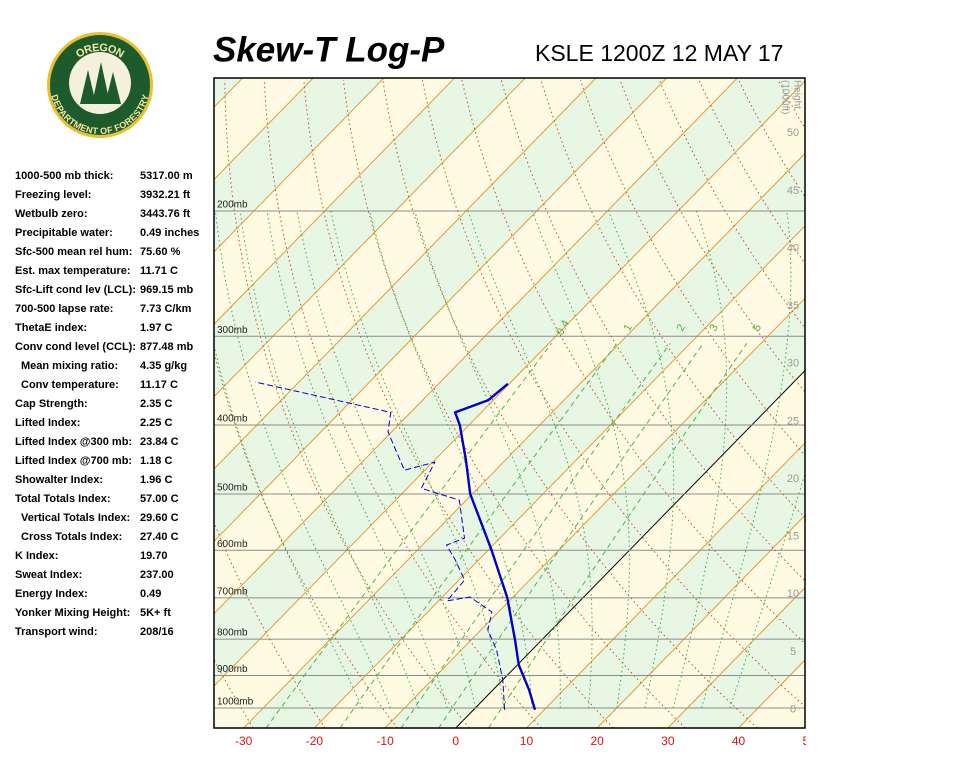  Describe the element at coordinates (793, 537) in the screenshot. I see `y2-tick-label: 15` at that location.